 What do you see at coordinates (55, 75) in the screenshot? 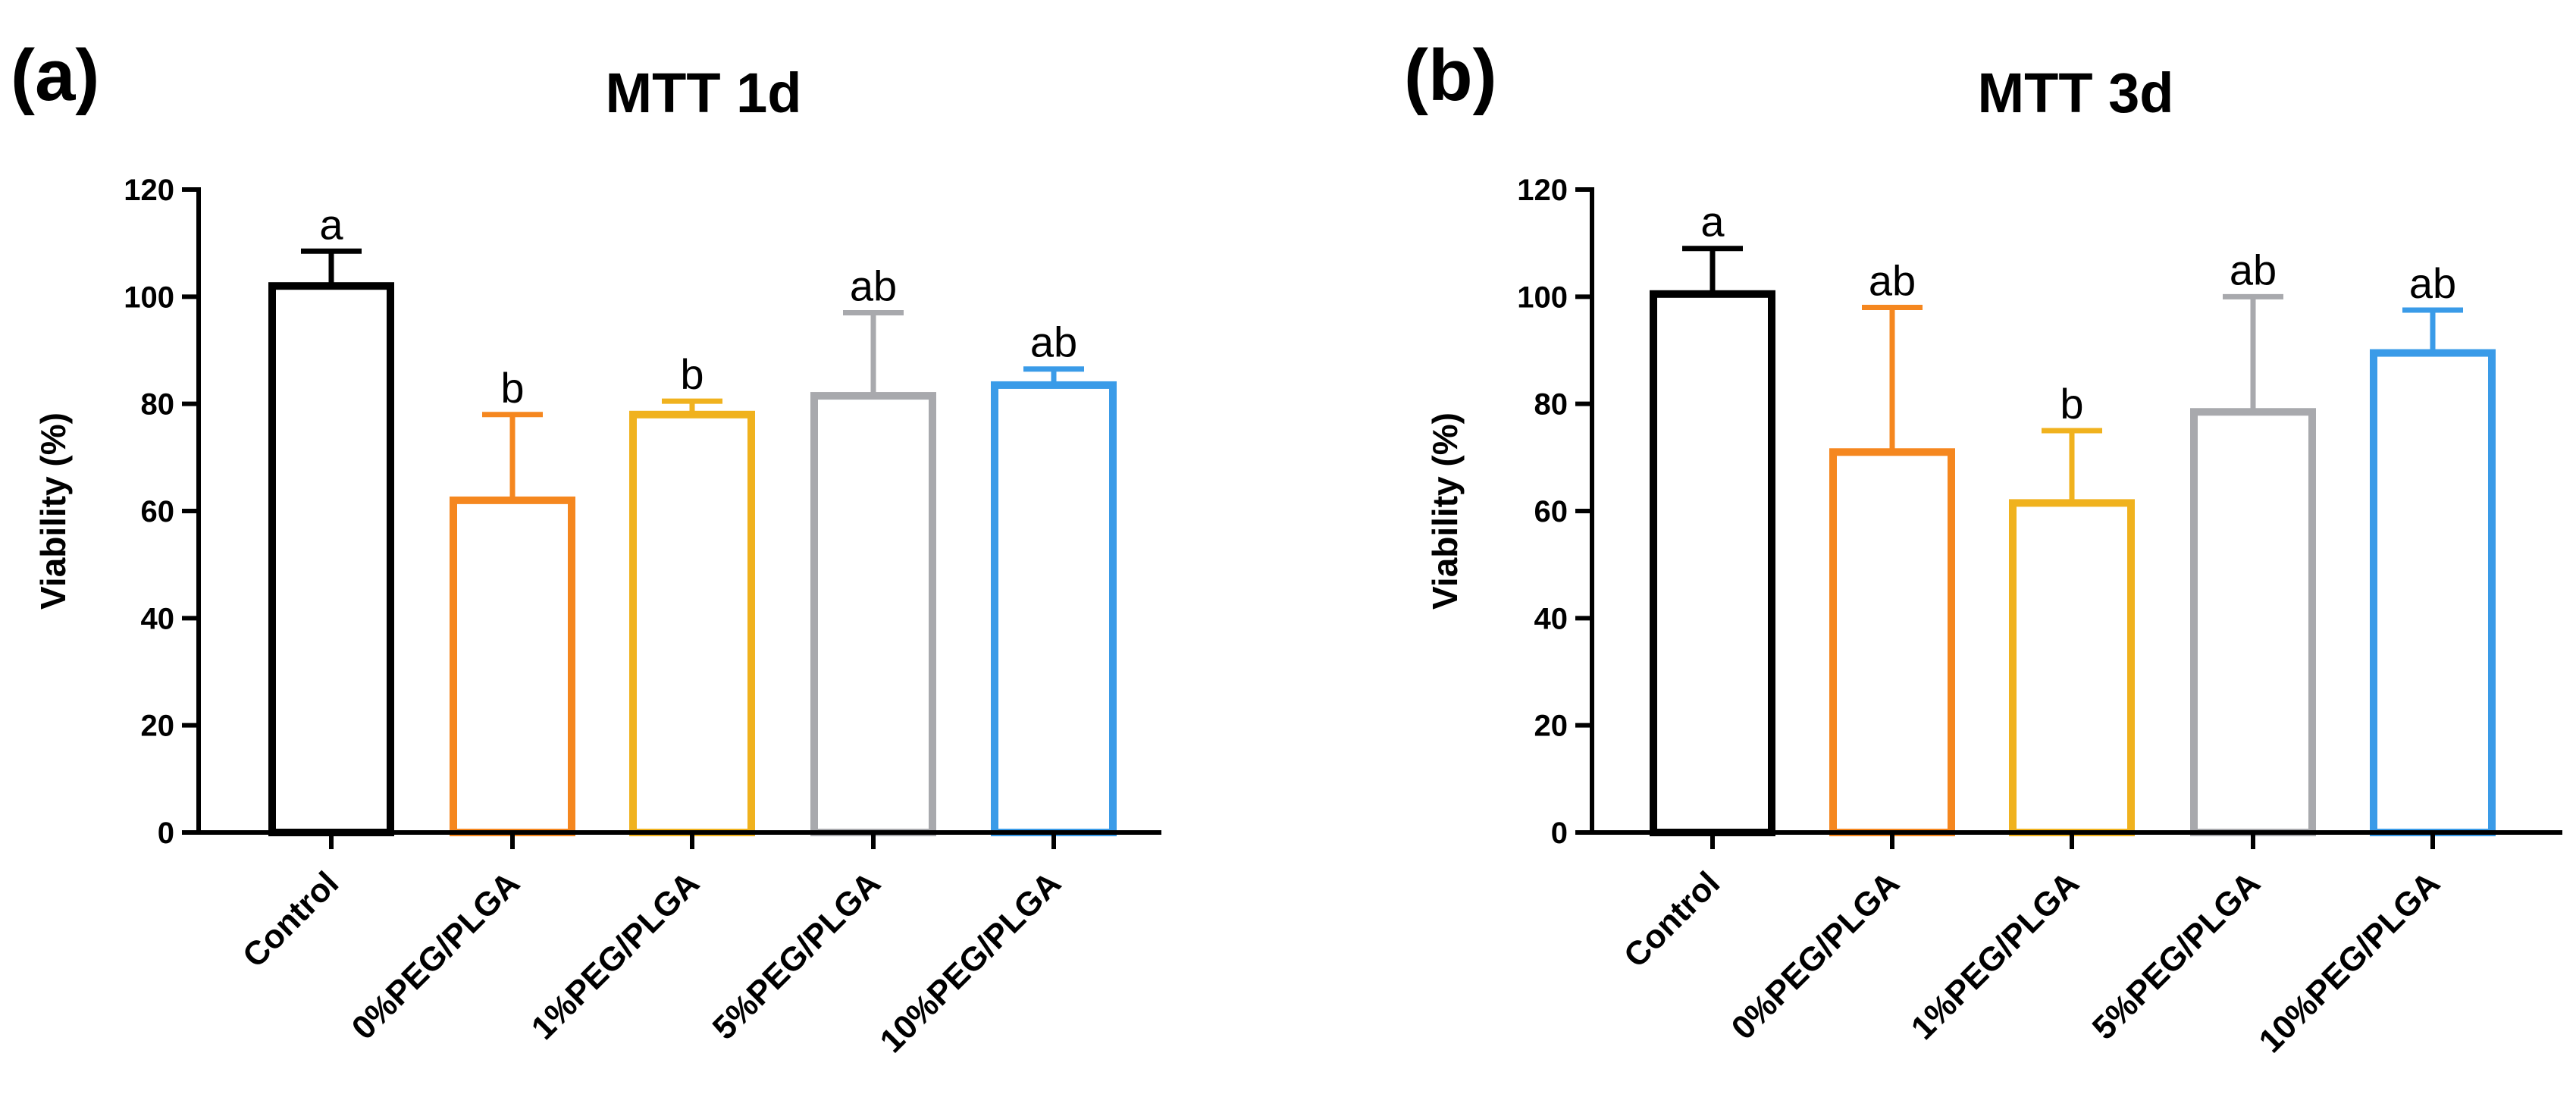
I see `panel-label-a: (a)` at bounding box center [55, 75].